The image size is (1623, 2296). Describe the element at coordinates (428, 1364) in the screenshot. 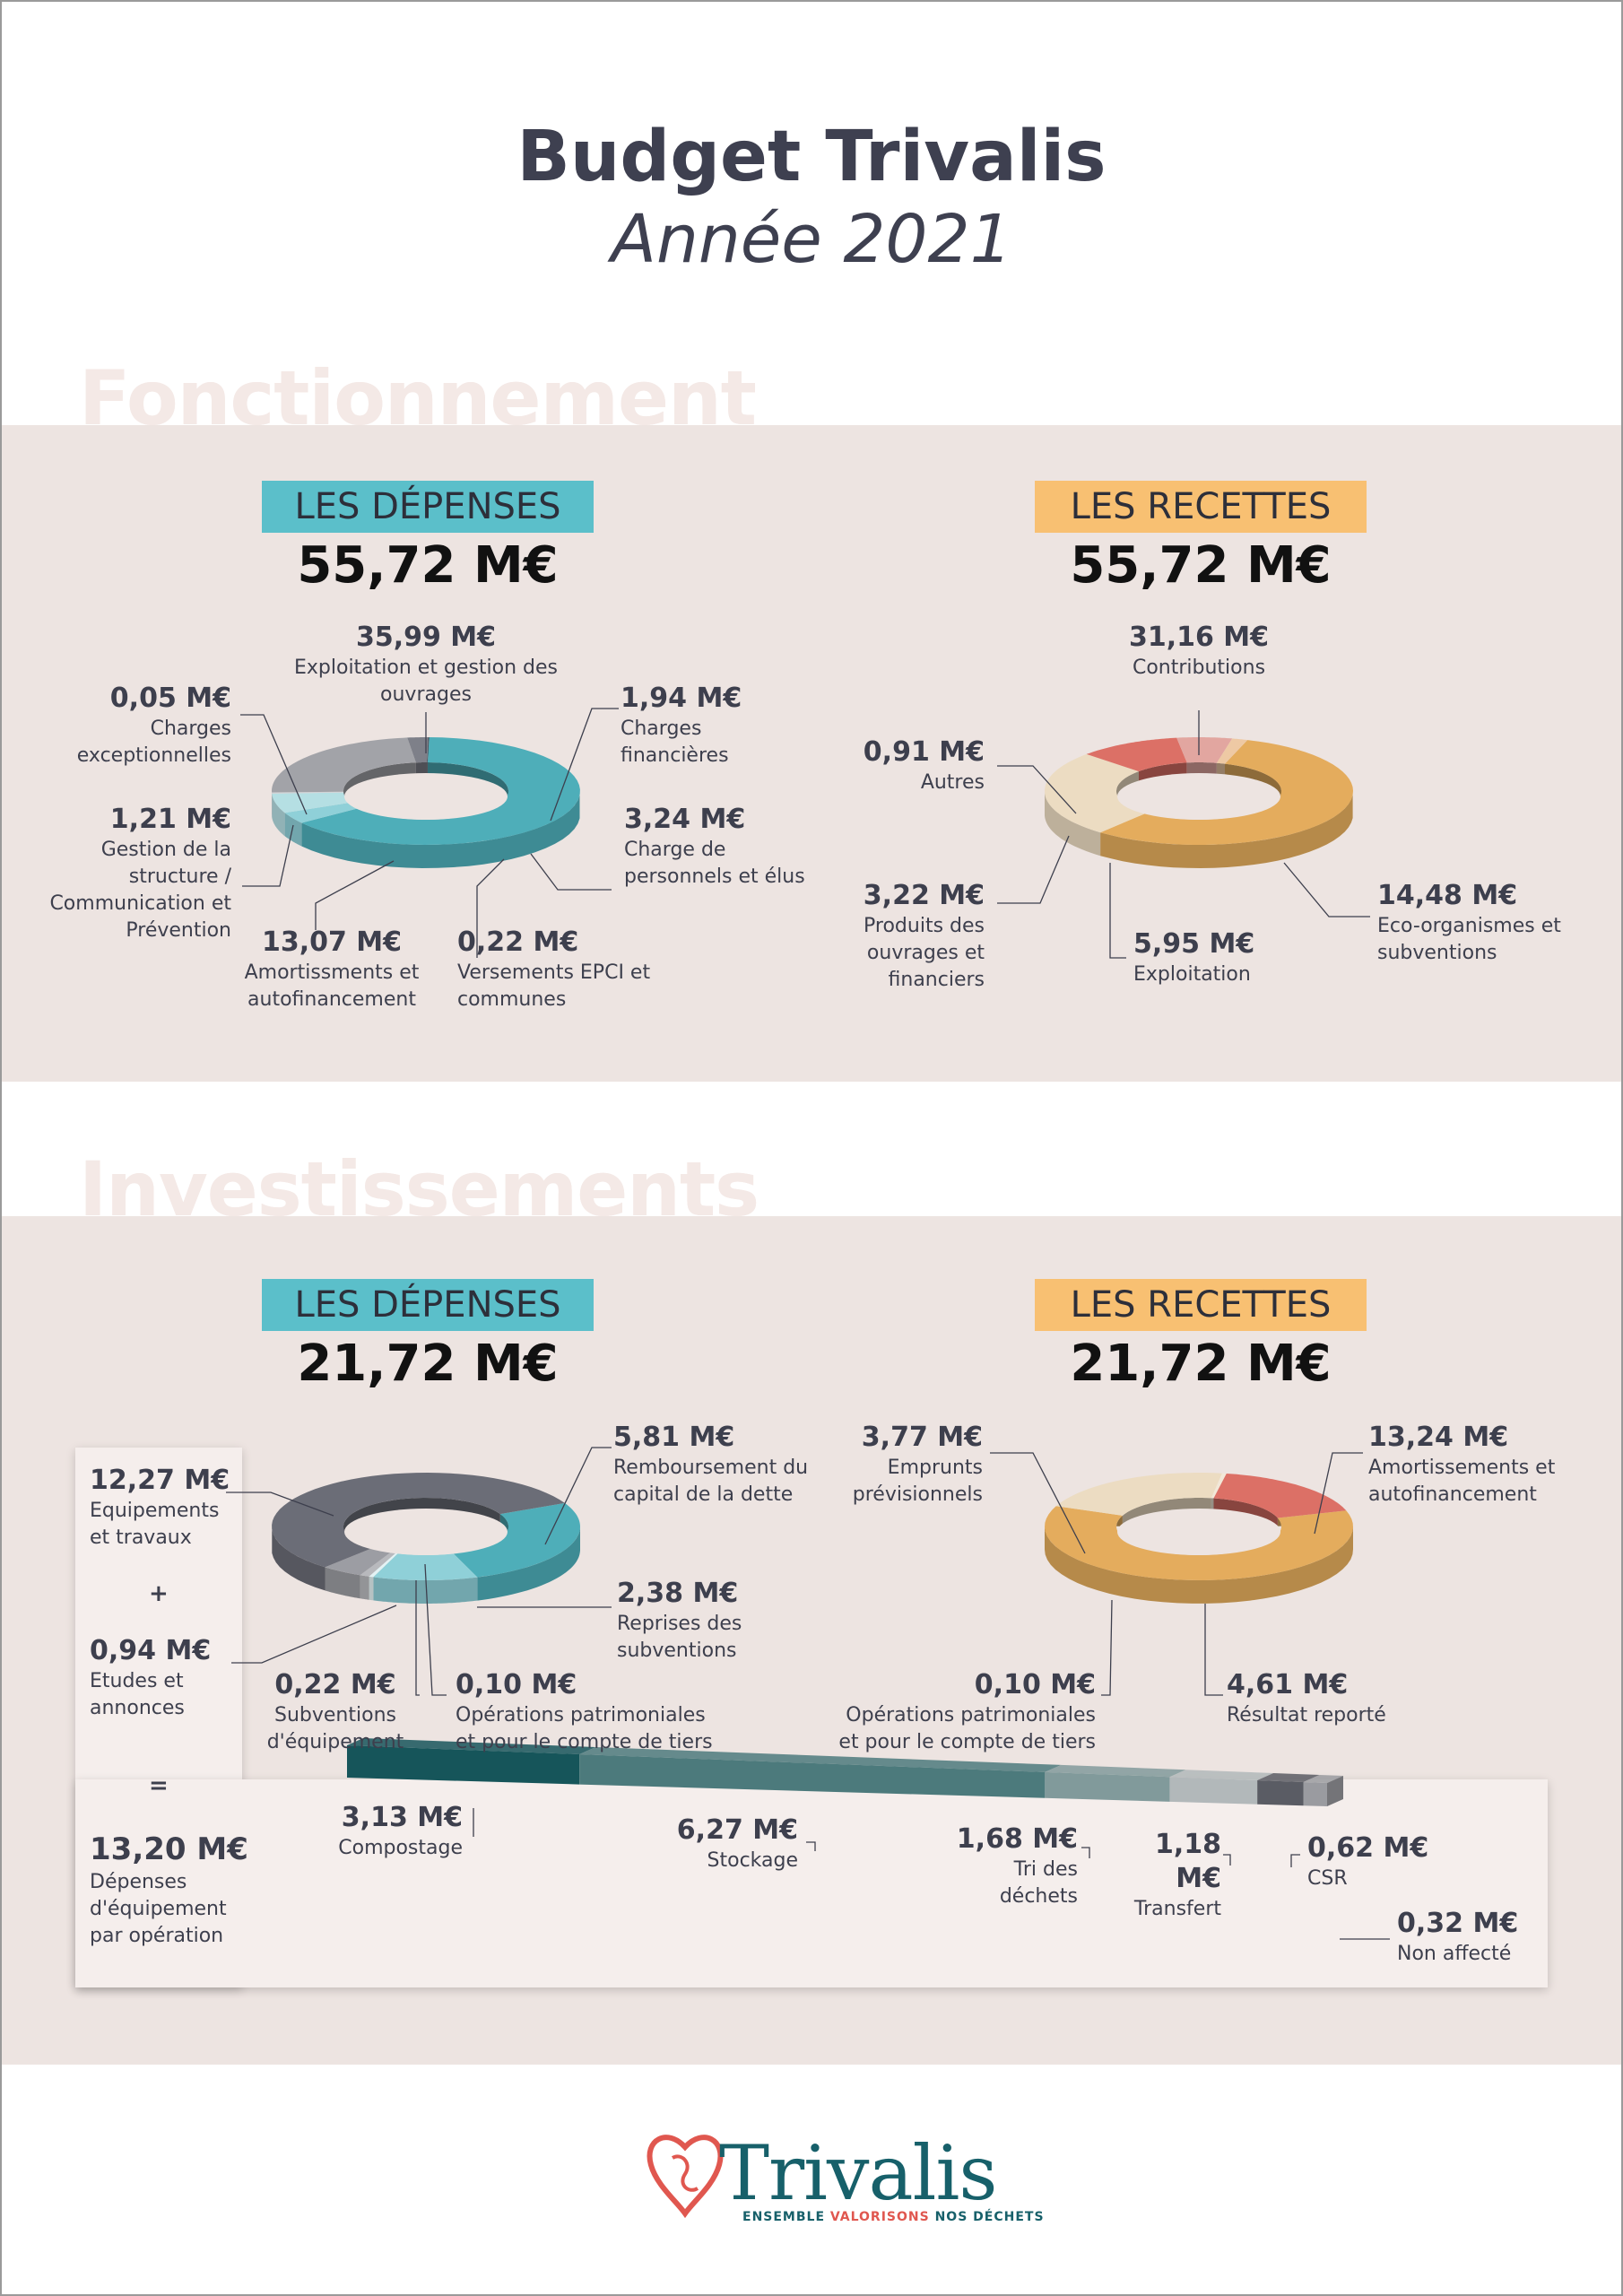

I see `total-invest-depenses: 21,72 M€` at that location.